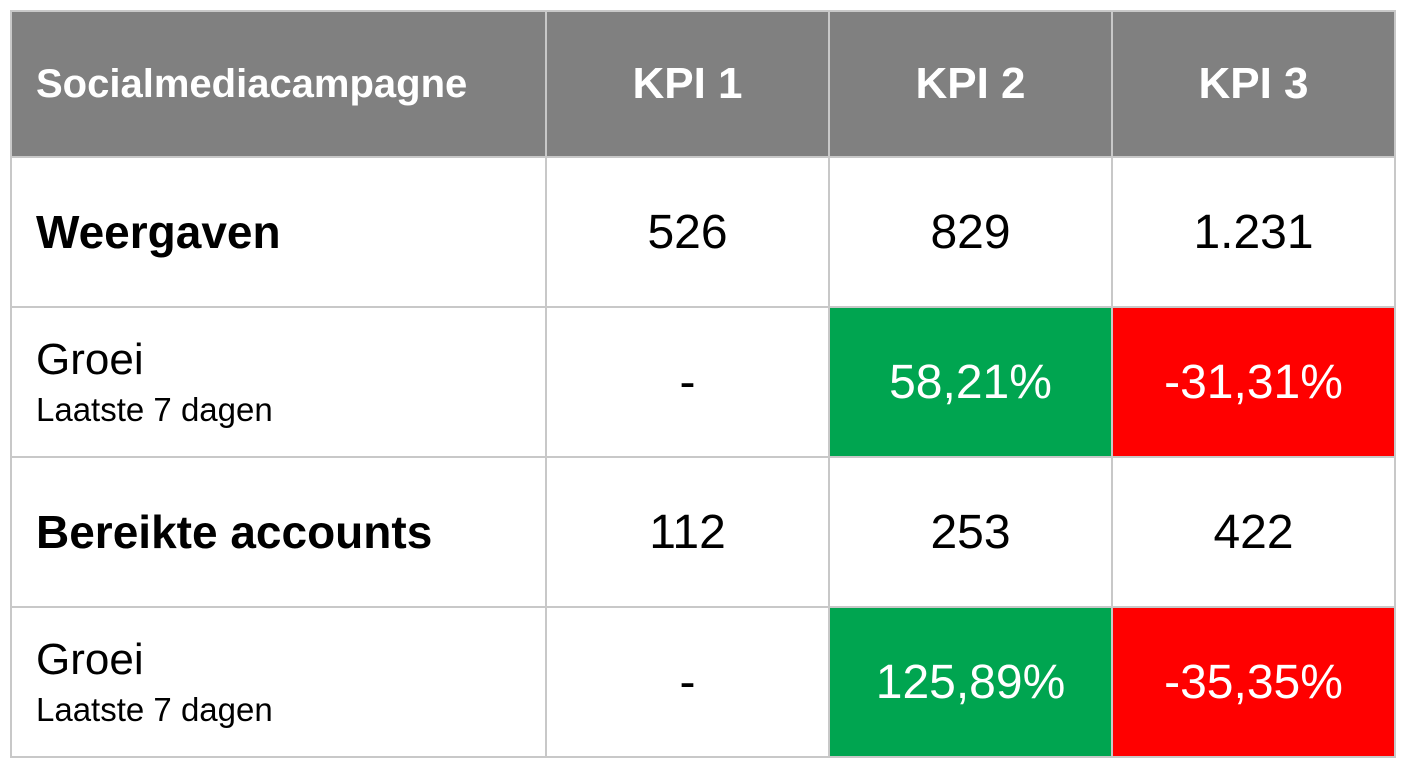 Image resolution: width=1408 pixels, height=768 pixels. I want to click on header-cell: KPI 3, so click(1253, 84).